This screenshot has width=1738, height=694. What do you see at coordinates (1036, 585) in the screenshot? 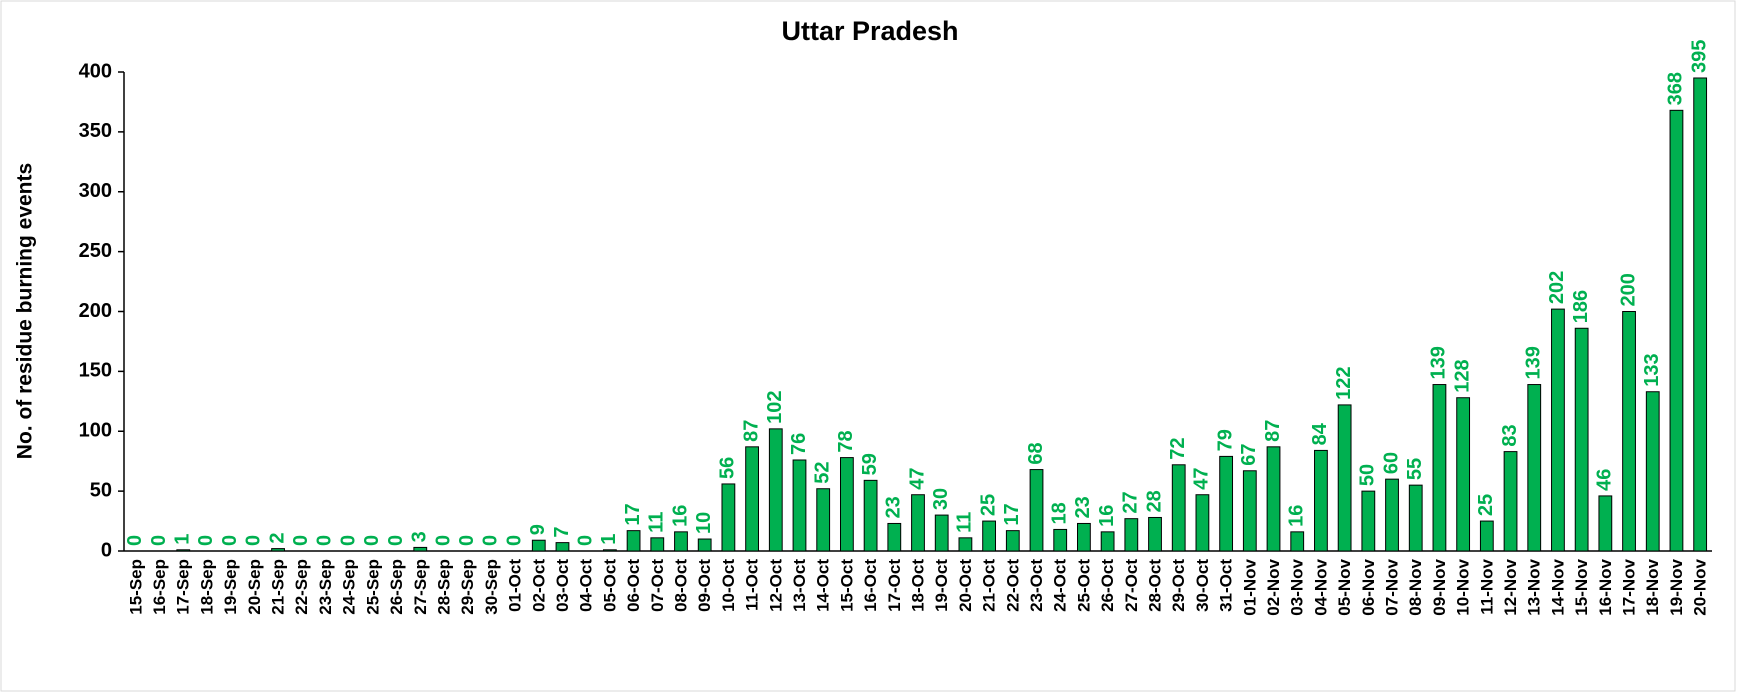
I see `x-tick-label: 23-Oct` at bounding box center [1036, 585].